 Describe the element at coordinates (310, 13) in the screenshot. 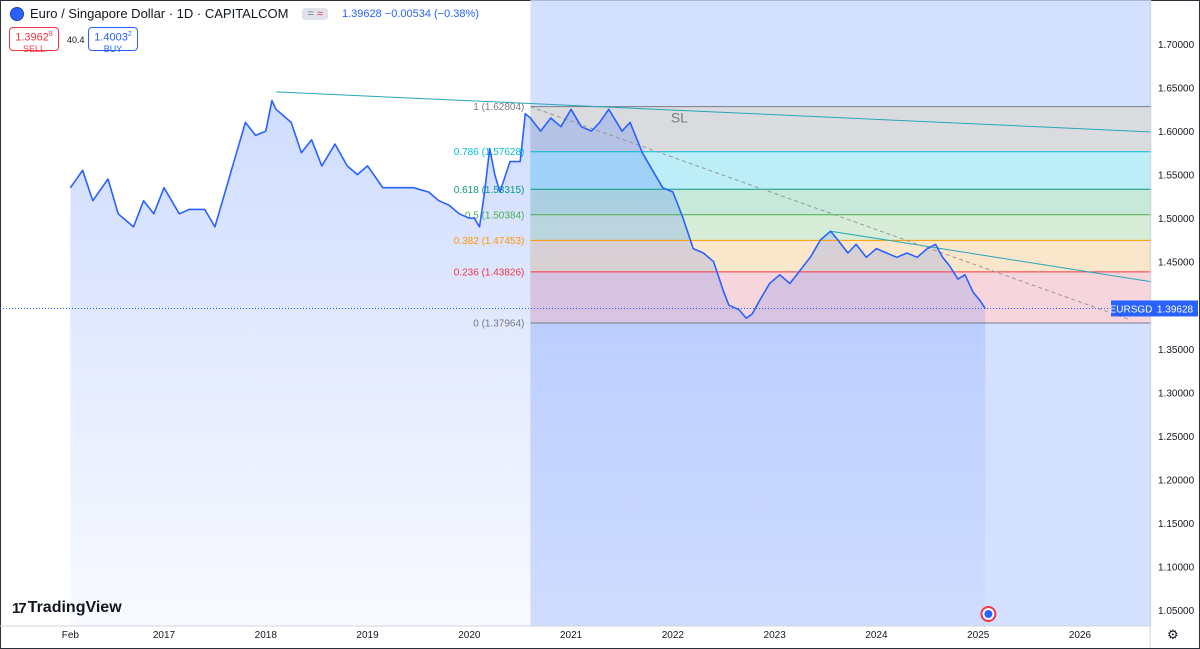

I see `badge-equals: =` at that location.